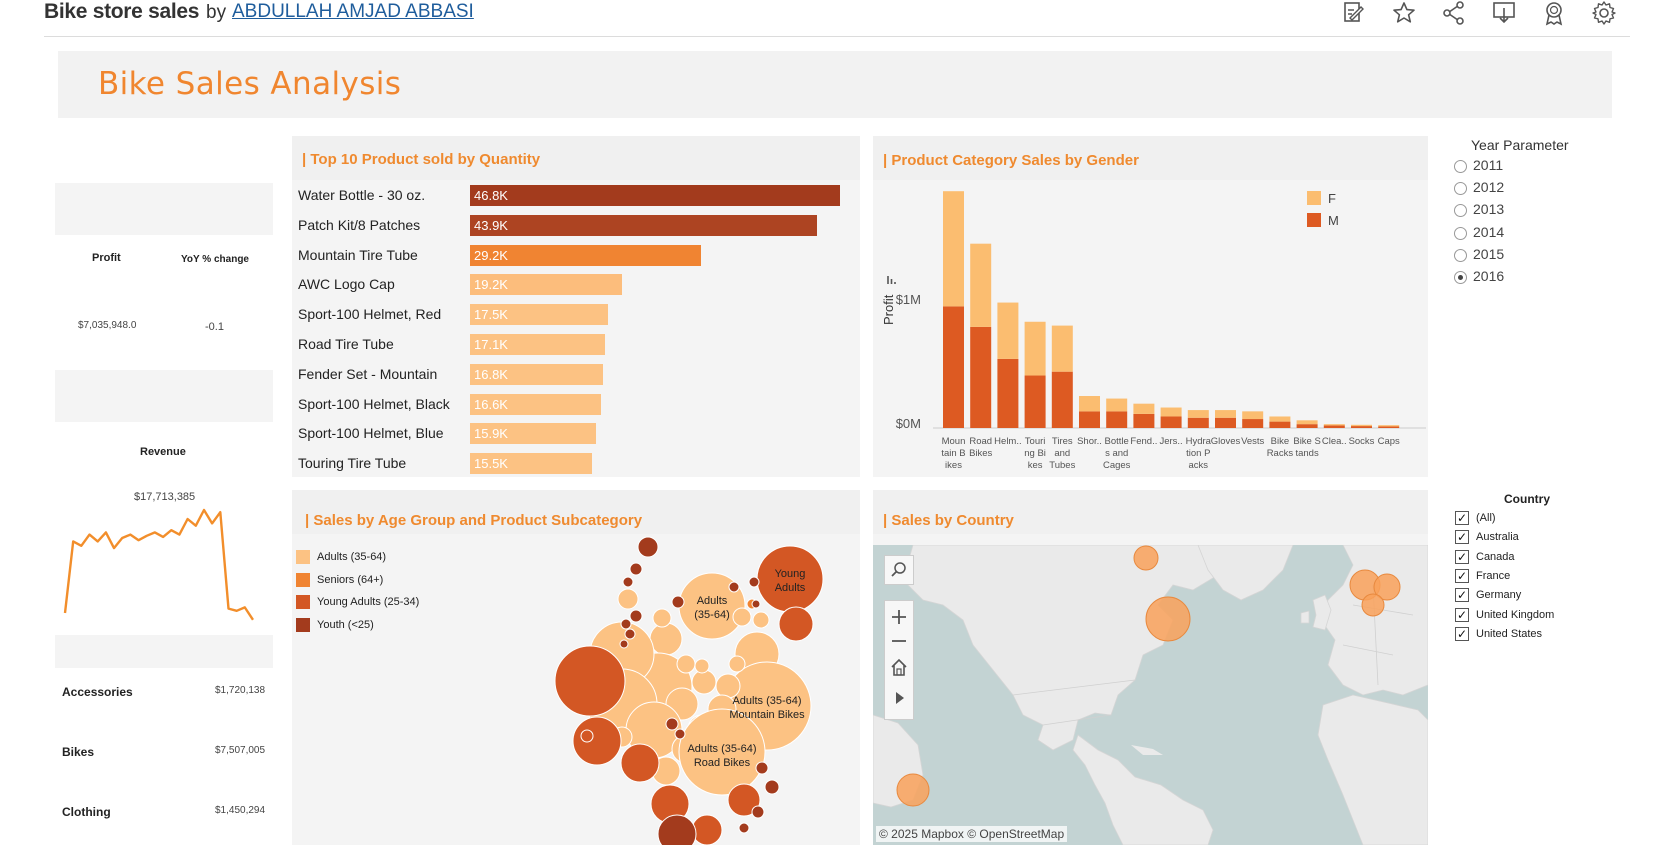 The image size is (1660, 847). Describe the element at coordinates (643, 225) in the screenshot. I see `product-bar: 43.9K` at that location.